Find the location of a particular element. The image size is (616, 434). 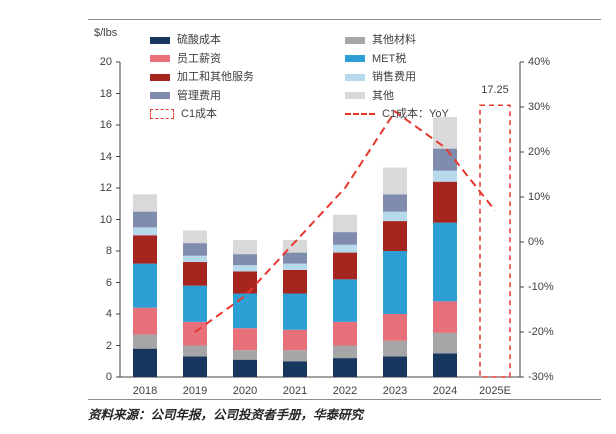

legend-item: MET税 is located at coordinates (375, 59).